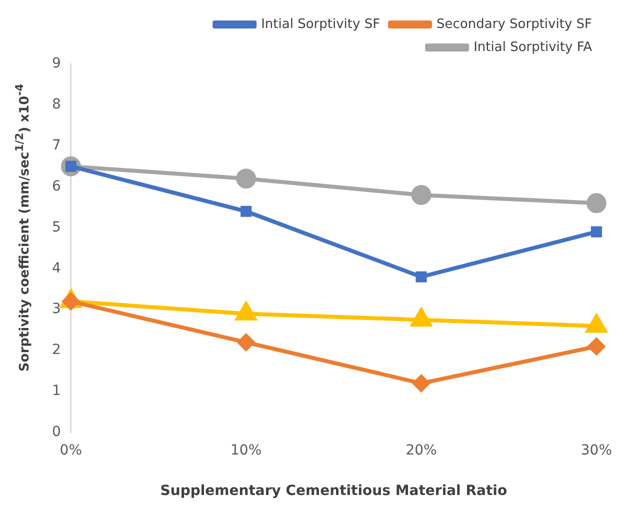 Image resolution: width=632 pixels, height=512 pixels. What do you see at coordinates (56, 432) in the screenshot?
I see `y-tick-label: 0` at bounding box center [56, 432].